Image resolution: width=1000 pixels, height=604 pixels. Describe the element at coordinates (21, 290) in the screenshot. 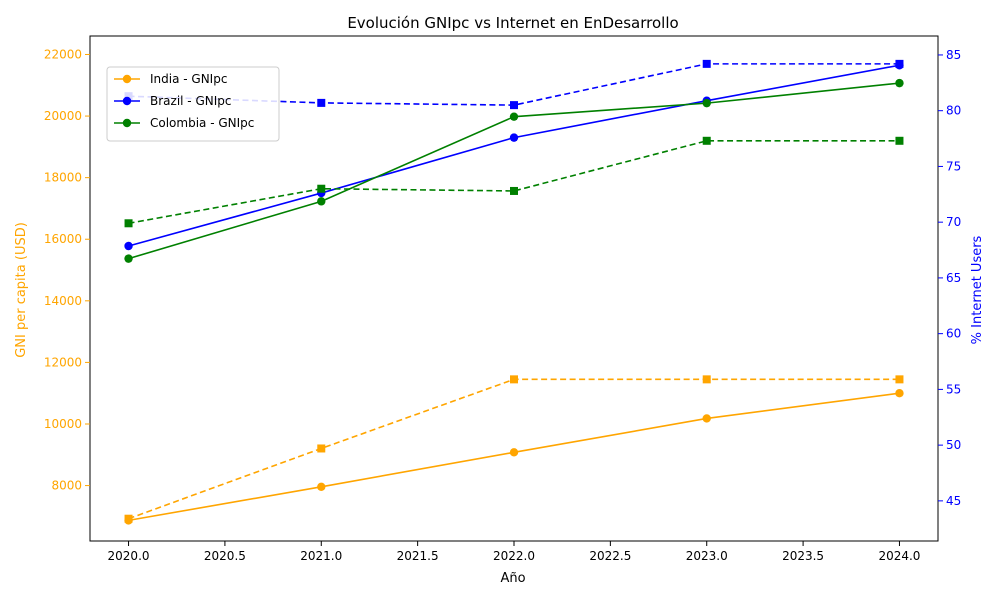

I see `y-axis-label-left: GNI per capita (USD)` at that location.